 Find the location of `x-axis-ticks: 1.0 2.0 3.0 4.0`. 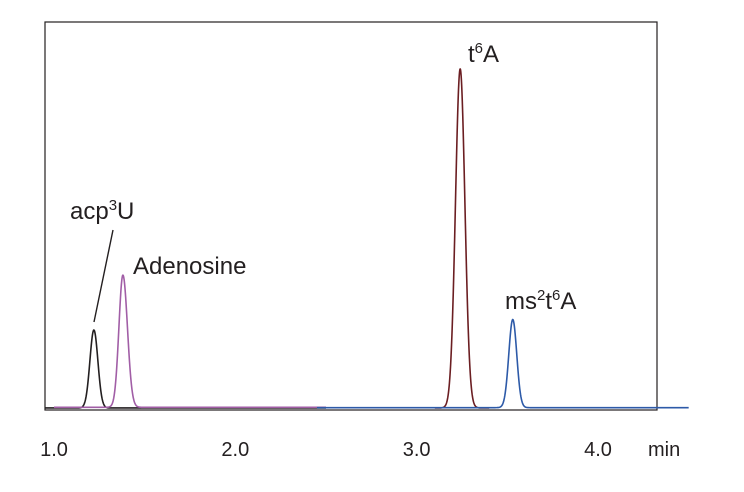

x-axis-ticks: 1.0 2.0 3.0 4.0 is located at coordinates (326, 450).